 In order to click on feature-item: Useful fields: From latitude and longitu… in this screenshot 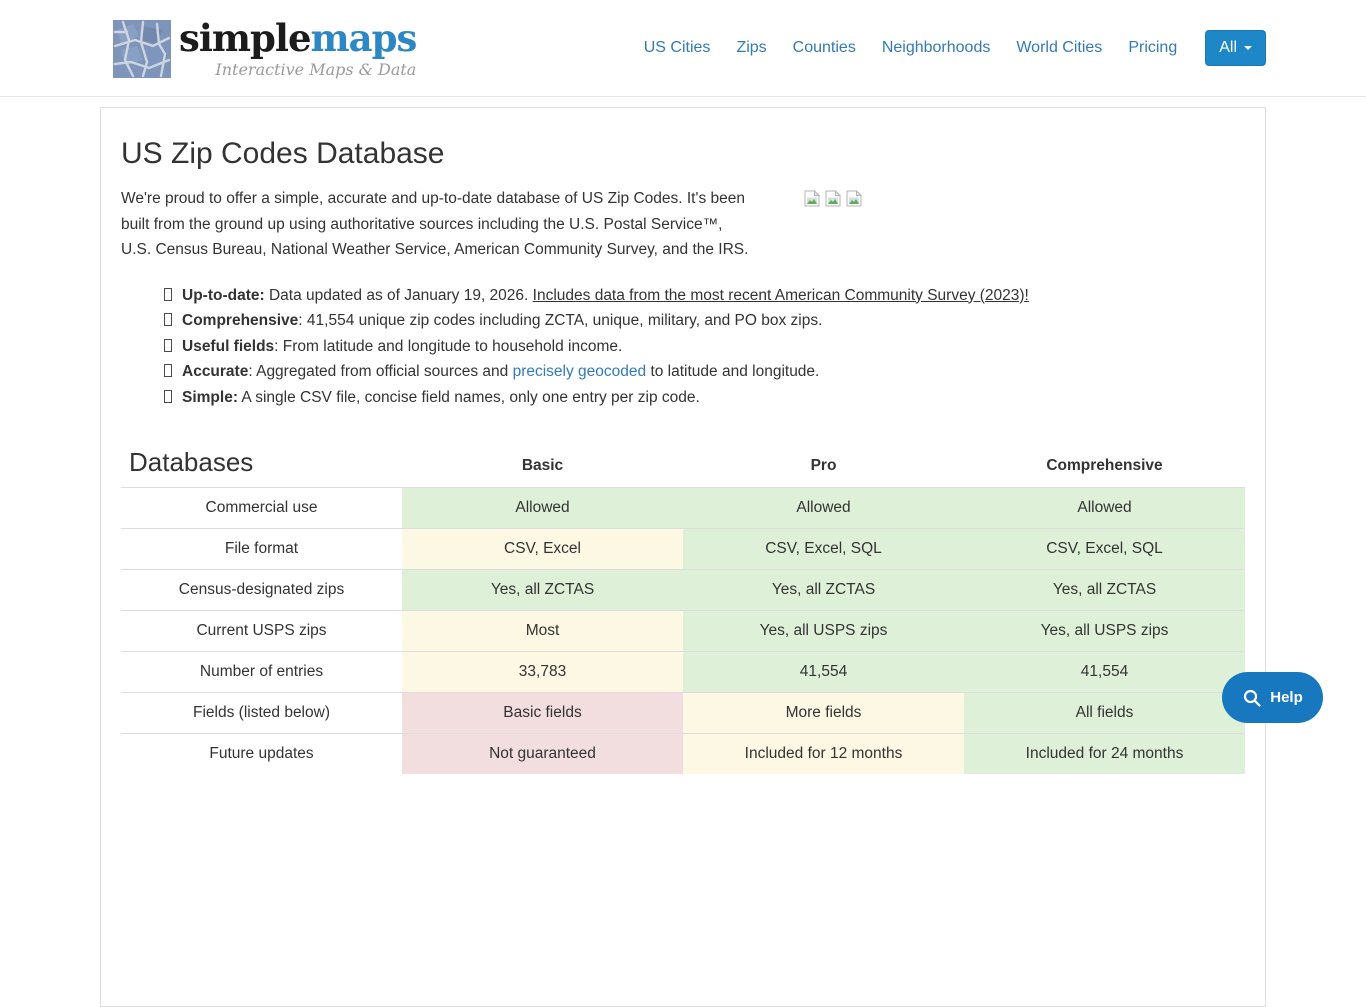, I will do `click(704, 347)`.